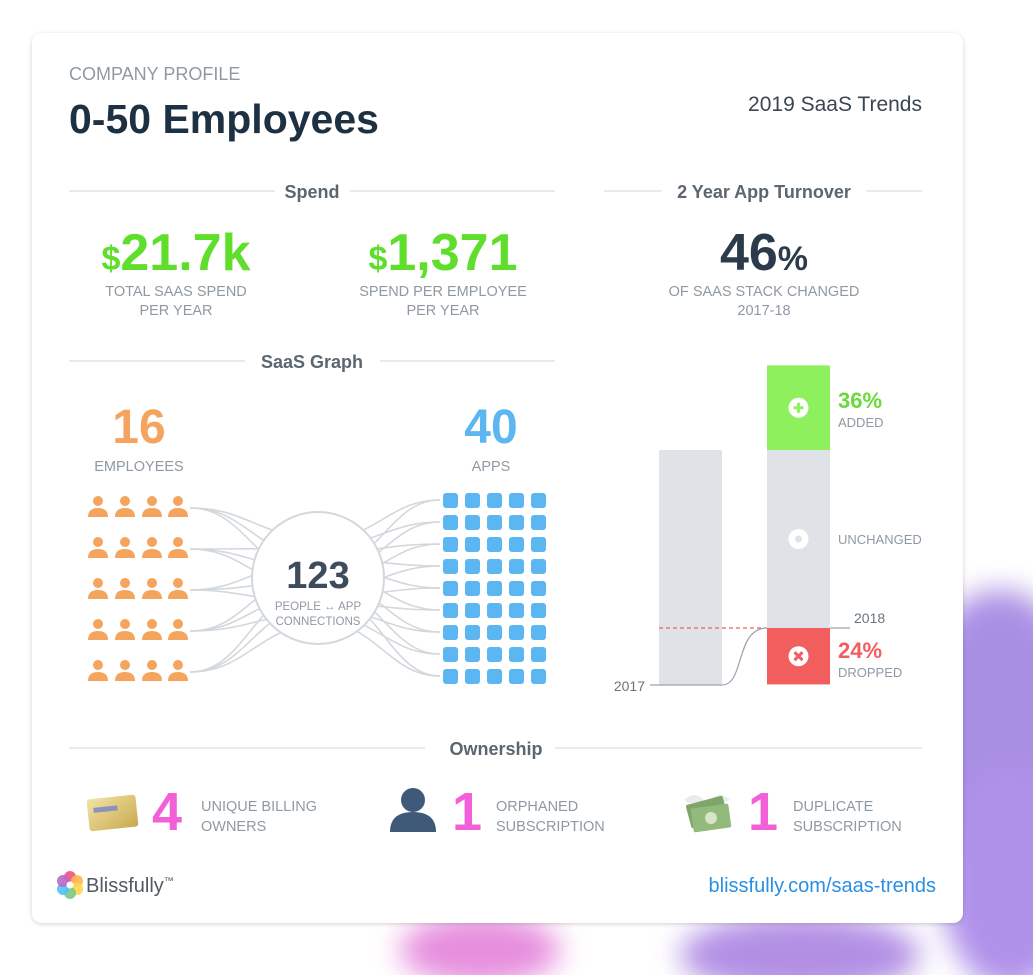  I want to click on link: blissfully.com/saas-trends, so click(822, 886).